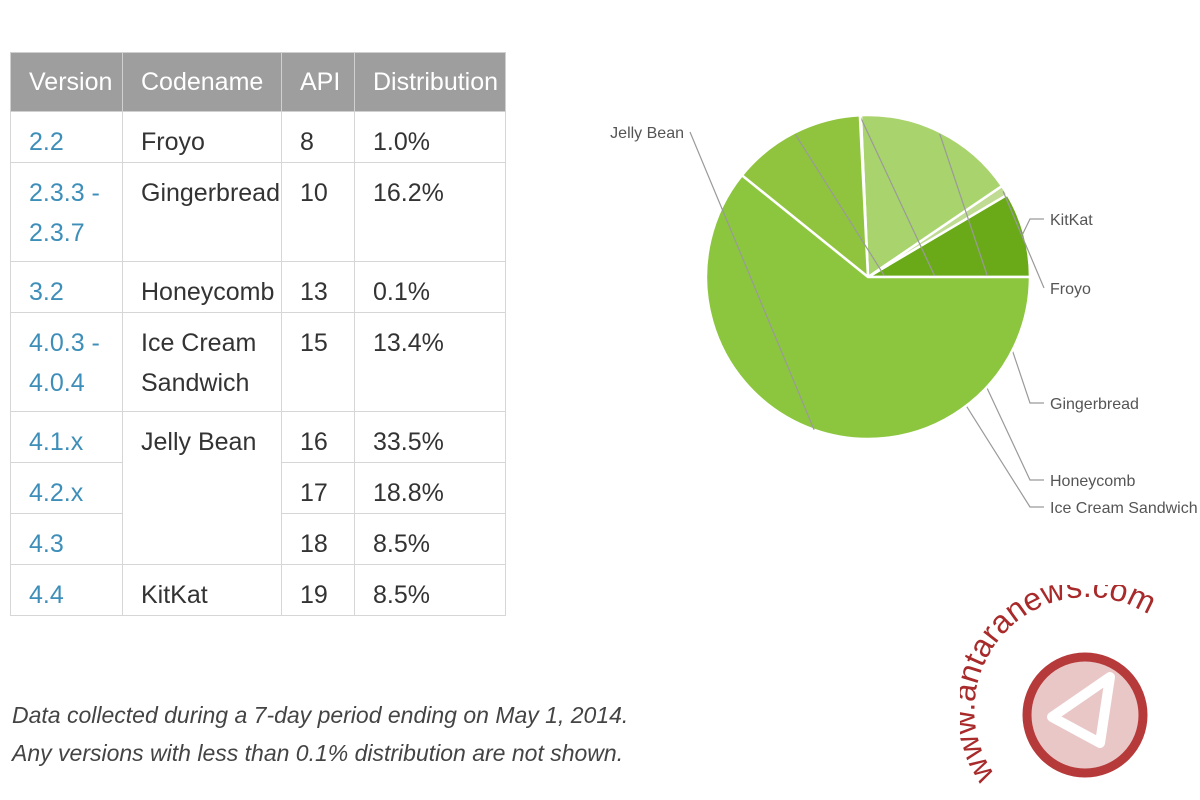 The image size is (1200, 800). I want to click on header-codename: Codename, so click(202, 82).